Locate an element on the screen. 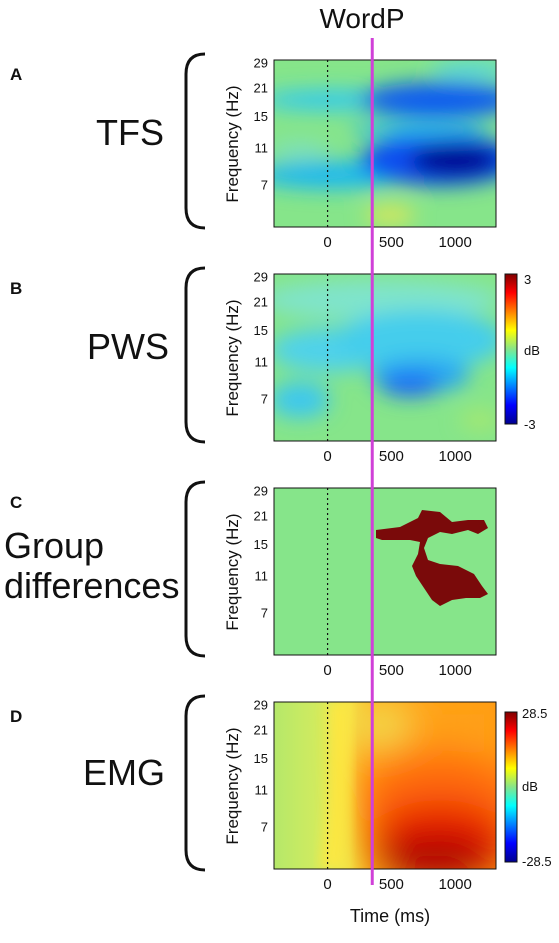 The height and width of the screenshot is (943, 559). panel-letter-a: A is located at coordinates (16, 74).